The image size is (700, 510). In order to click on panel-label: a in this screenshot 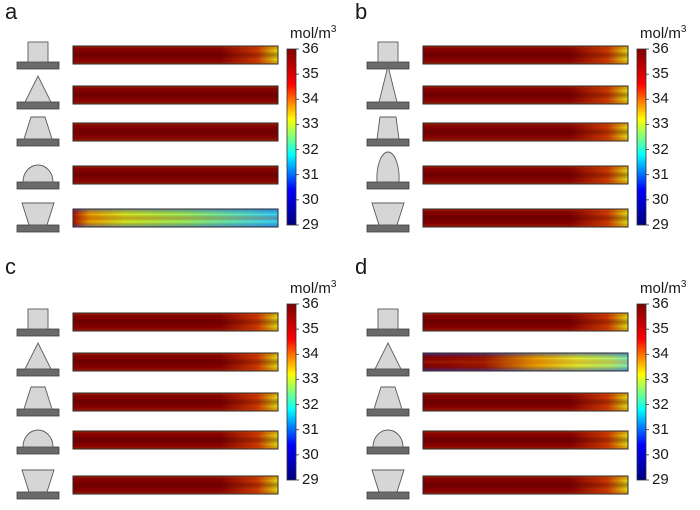, I will do `click(11, 12)`.